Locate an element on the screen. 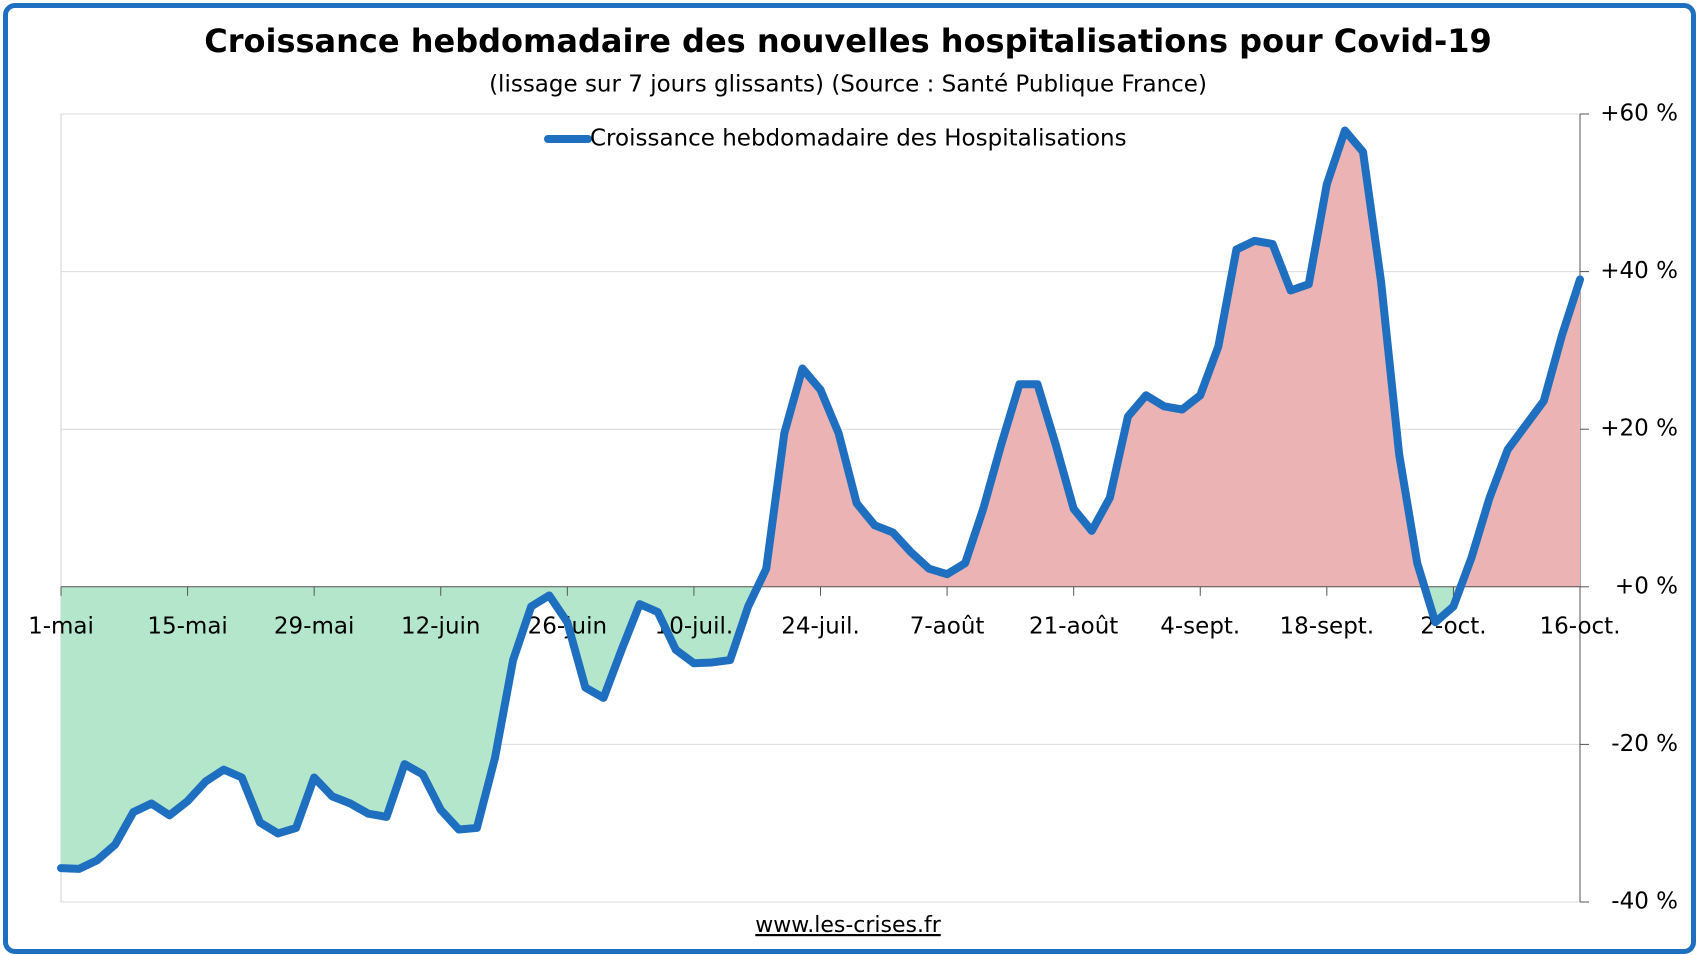 This screenshot has width=1697, height=955. y-tick-label: +40 % is located at coordinates (1639, 271).